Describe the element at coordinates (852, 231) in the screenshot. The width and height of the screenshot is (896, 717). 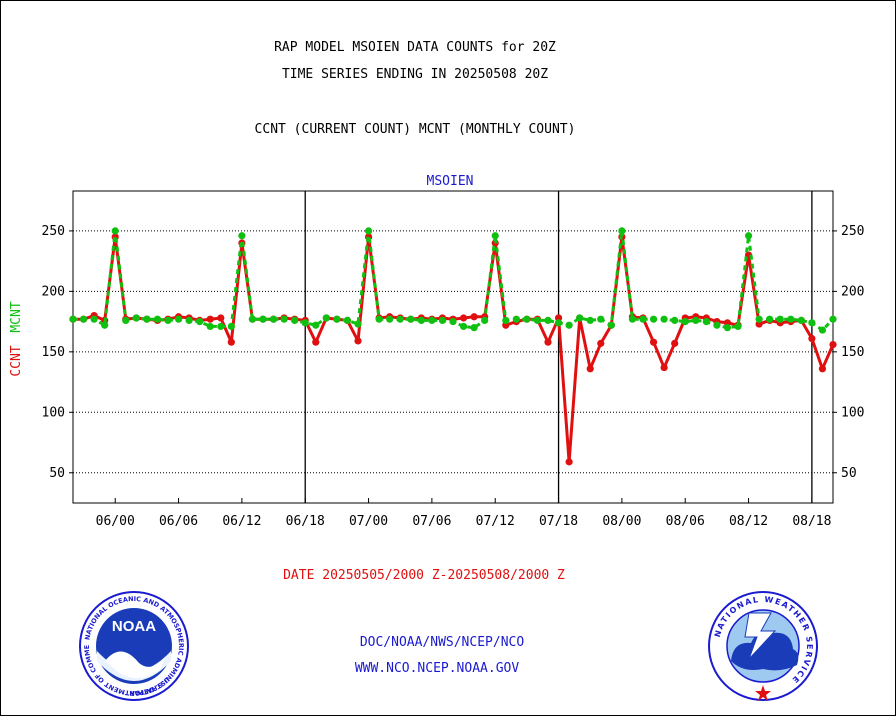
I see `y-tick-label-right: 250` at that location.